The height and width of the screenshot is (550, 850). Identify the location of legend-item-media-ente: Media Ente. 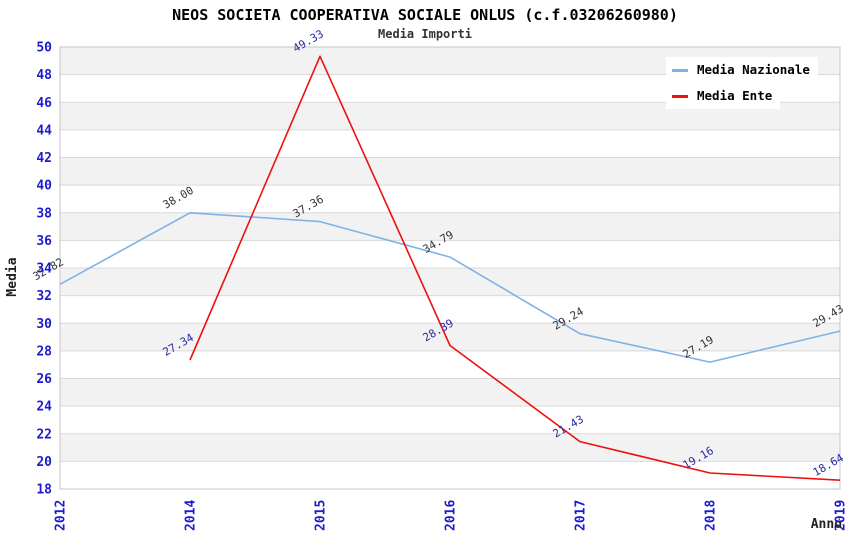
(723, 96).